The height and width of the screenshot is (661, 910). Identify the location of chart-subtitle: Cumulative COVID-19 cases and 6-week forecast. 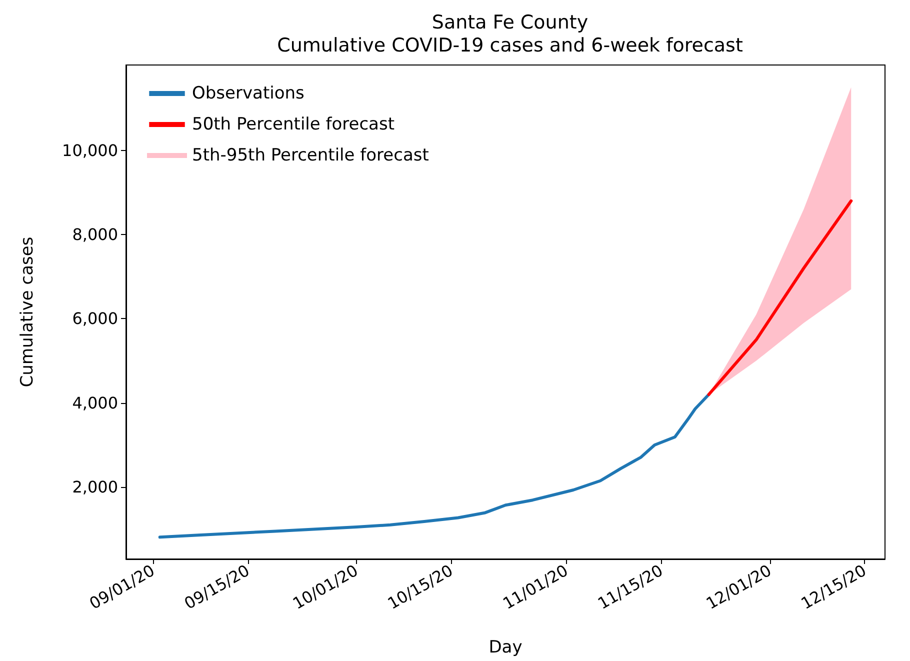
(510, 45).